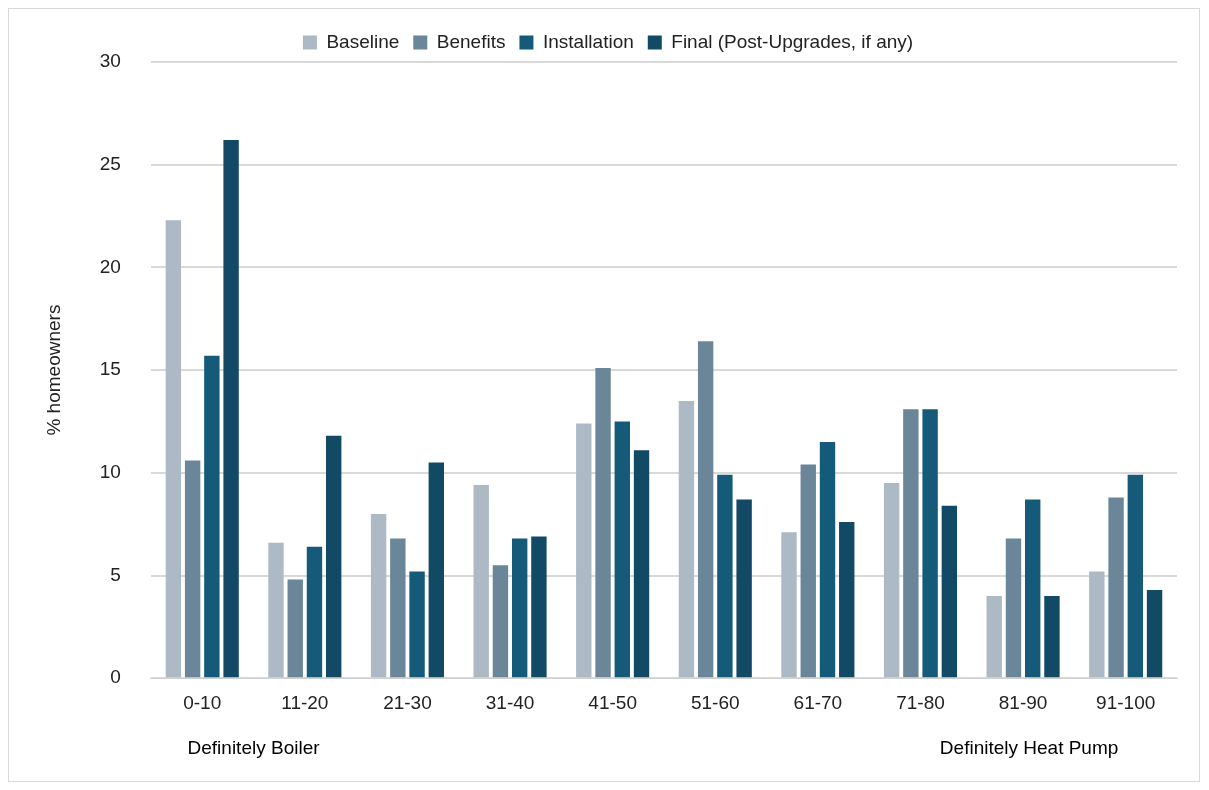 Image resolution: width=1209 pixels, height=790 pixels. I want to click on y-tick-label: 0, so click(115, 677).